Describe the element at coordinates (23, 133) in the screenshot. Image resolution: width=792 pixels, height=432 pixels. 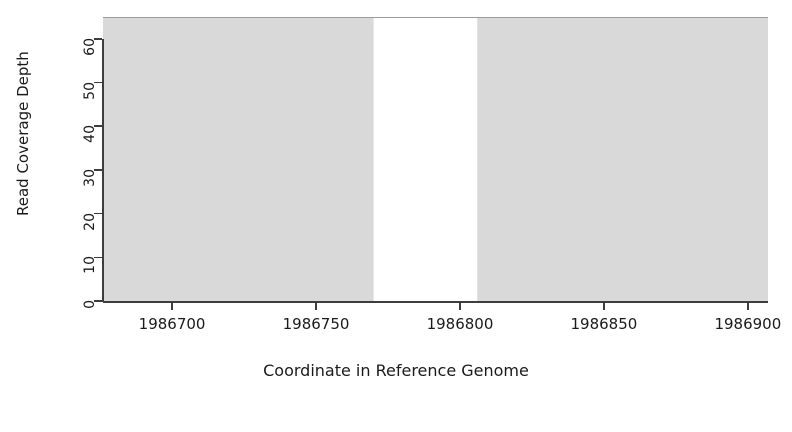
I see `y-axis-title: Read Coverage Depth` at that location.